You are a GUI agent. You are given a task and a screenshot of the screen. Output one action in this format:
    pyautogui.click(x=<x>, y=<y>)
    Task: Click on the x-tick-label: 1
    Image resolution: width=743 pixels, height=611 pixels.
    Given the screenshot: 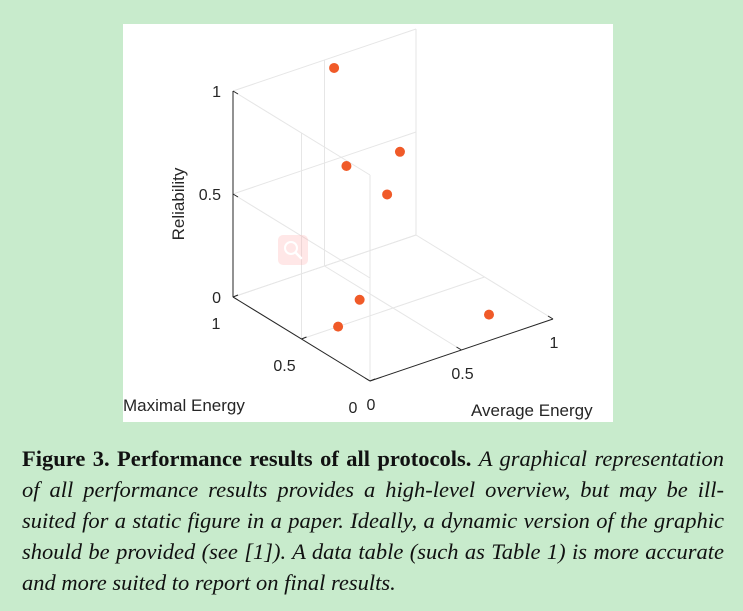 What is the action you would take?
    pyautogui.click(x=554, y=343)
    